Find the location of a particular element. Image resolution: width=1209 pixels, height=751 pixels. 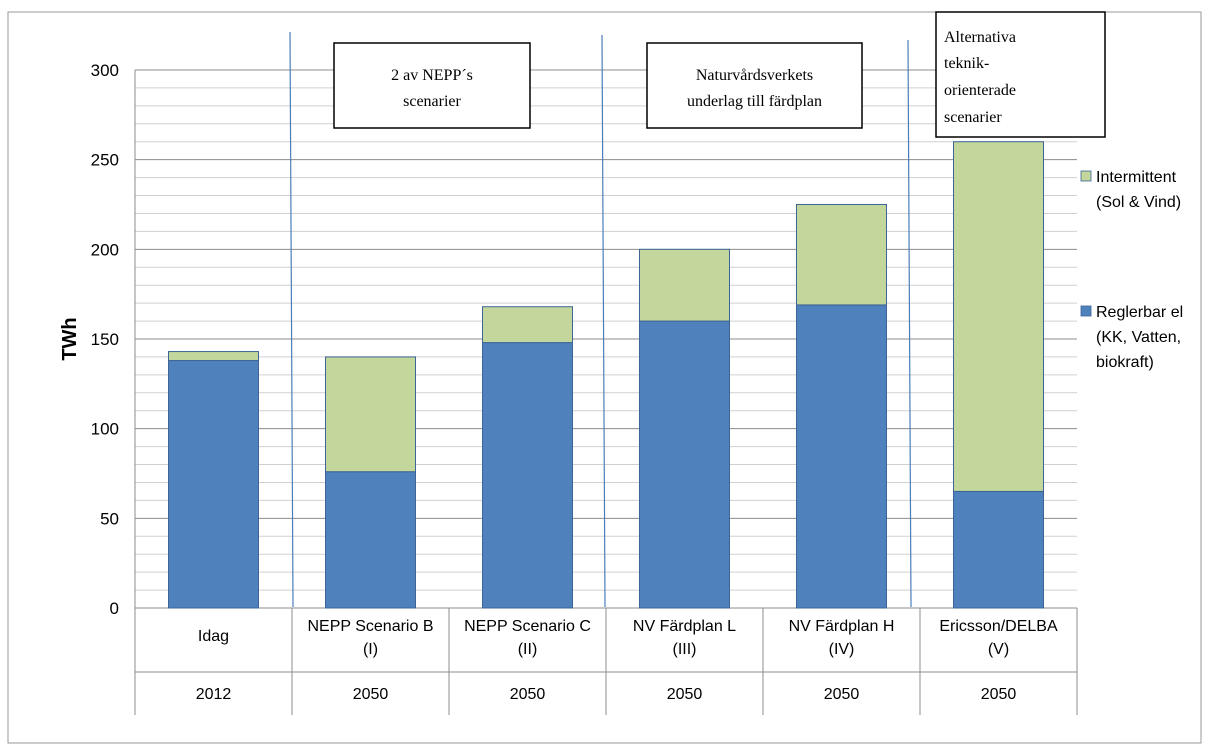

annotation-text: orienterade is located at coordinates (980, 90).